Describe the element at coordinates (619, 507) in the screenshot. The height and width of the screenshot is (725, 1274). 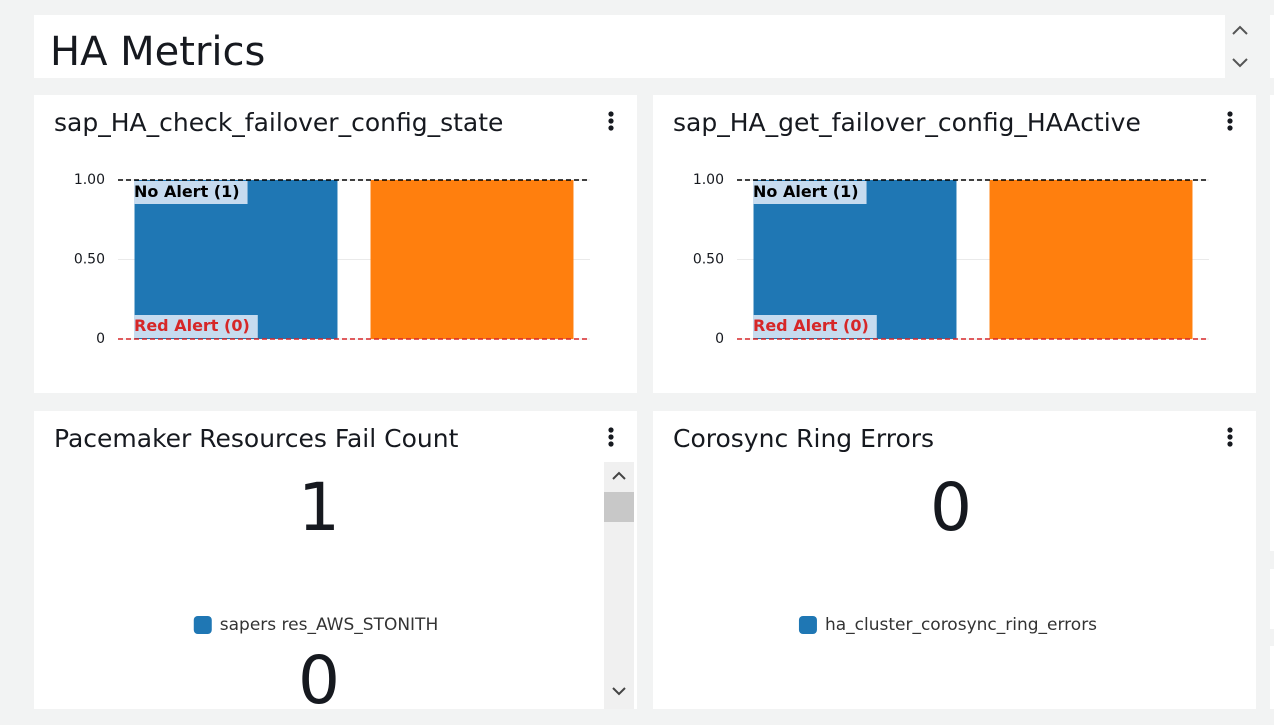
I see `scrollbar-thumb` at that location.